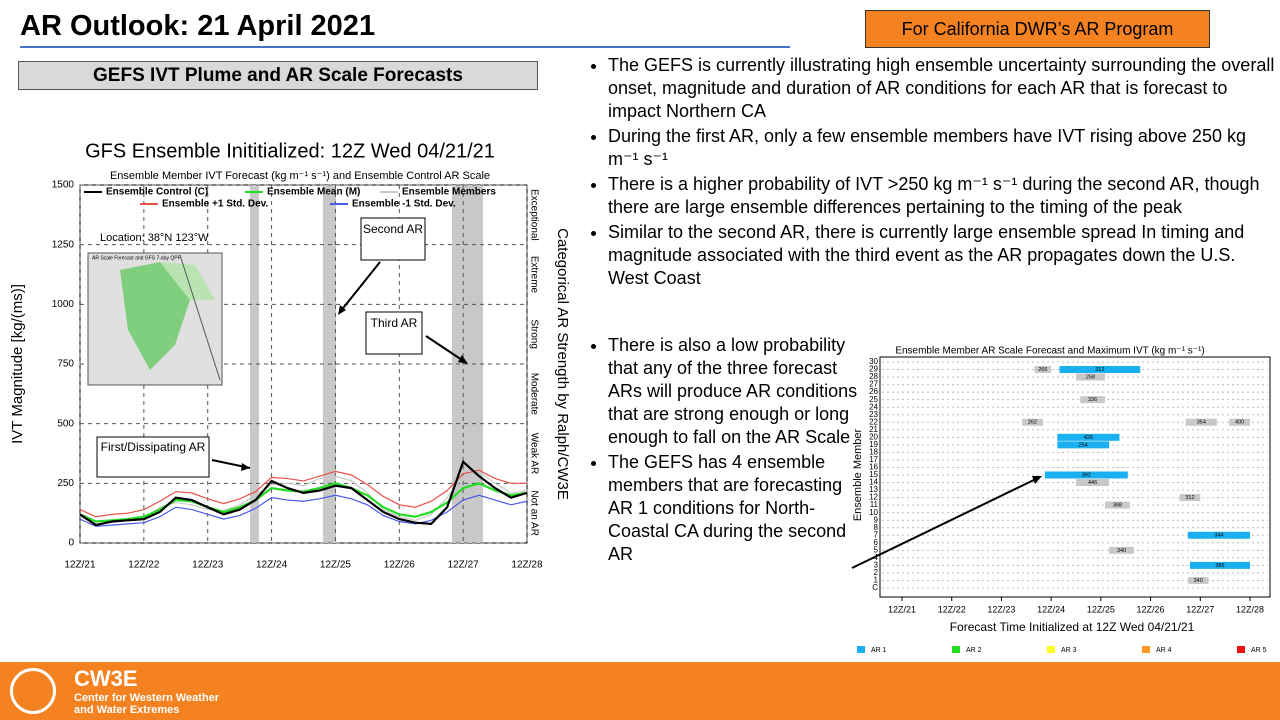  I want to click on section-subtitle: GEFS IVT Plume and AR Scale Forecasts, so click(278, 75).